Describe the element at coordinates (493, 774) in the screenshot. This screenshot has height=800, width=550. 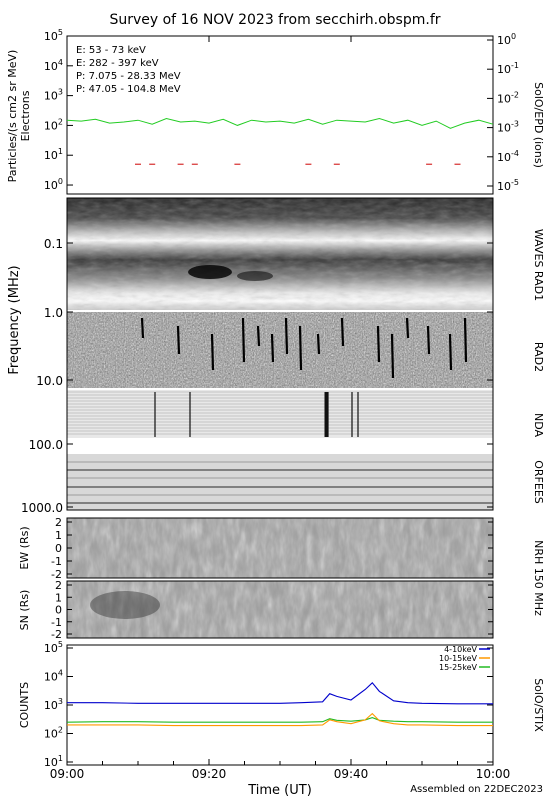
I see `time-tick-label: 10:00` at that location.